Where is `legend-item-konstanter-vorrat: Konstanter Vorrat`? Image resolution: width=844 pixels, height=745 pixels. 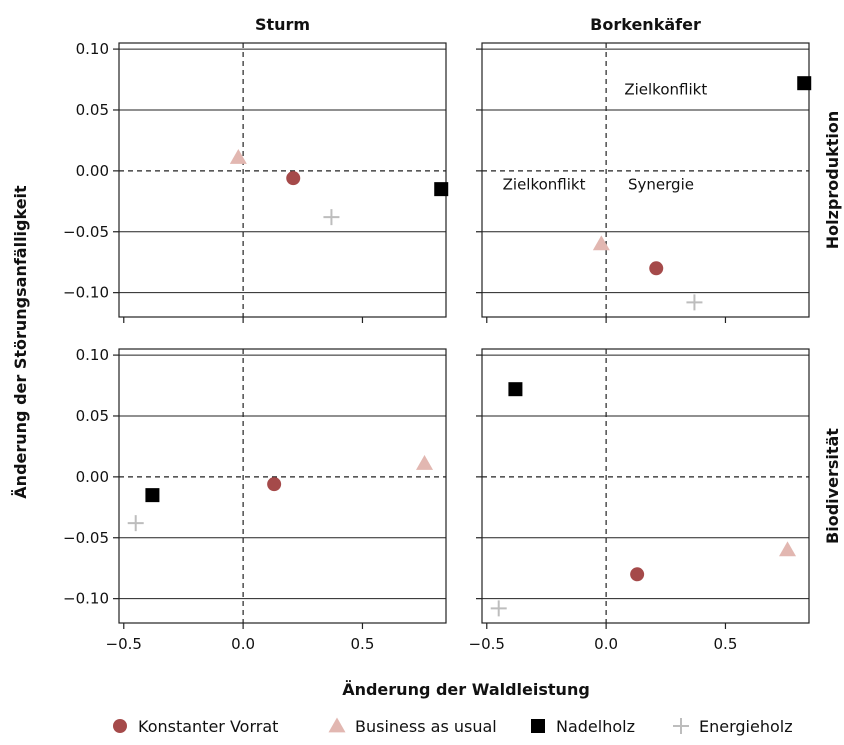 legend-item-konstanter-vorrat: Konstanter Vorrat is located at coordinates (195, 726).